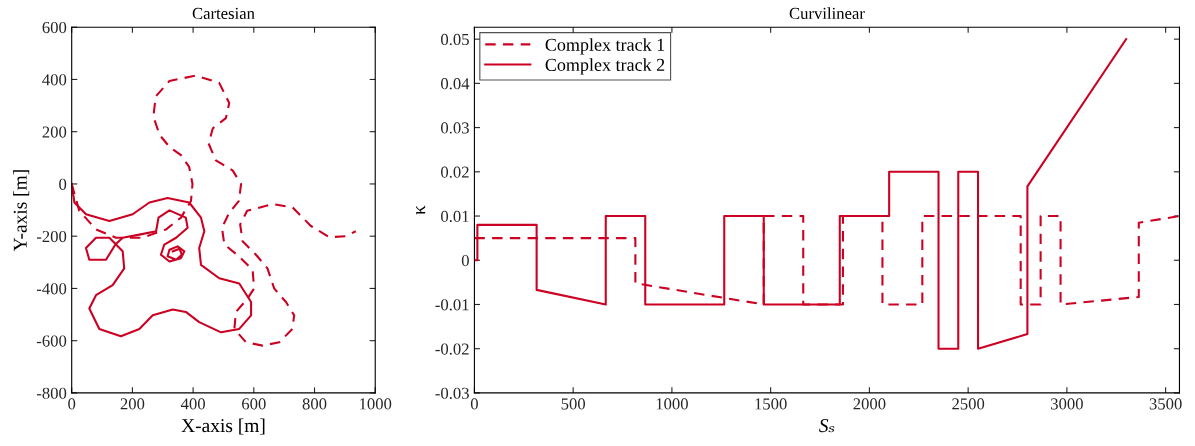 This screenshot has width=1195, height=446. Describe the element at coordinates (605, 46) in the screenshot. I see `legend-label: Complex track 1` at that location.